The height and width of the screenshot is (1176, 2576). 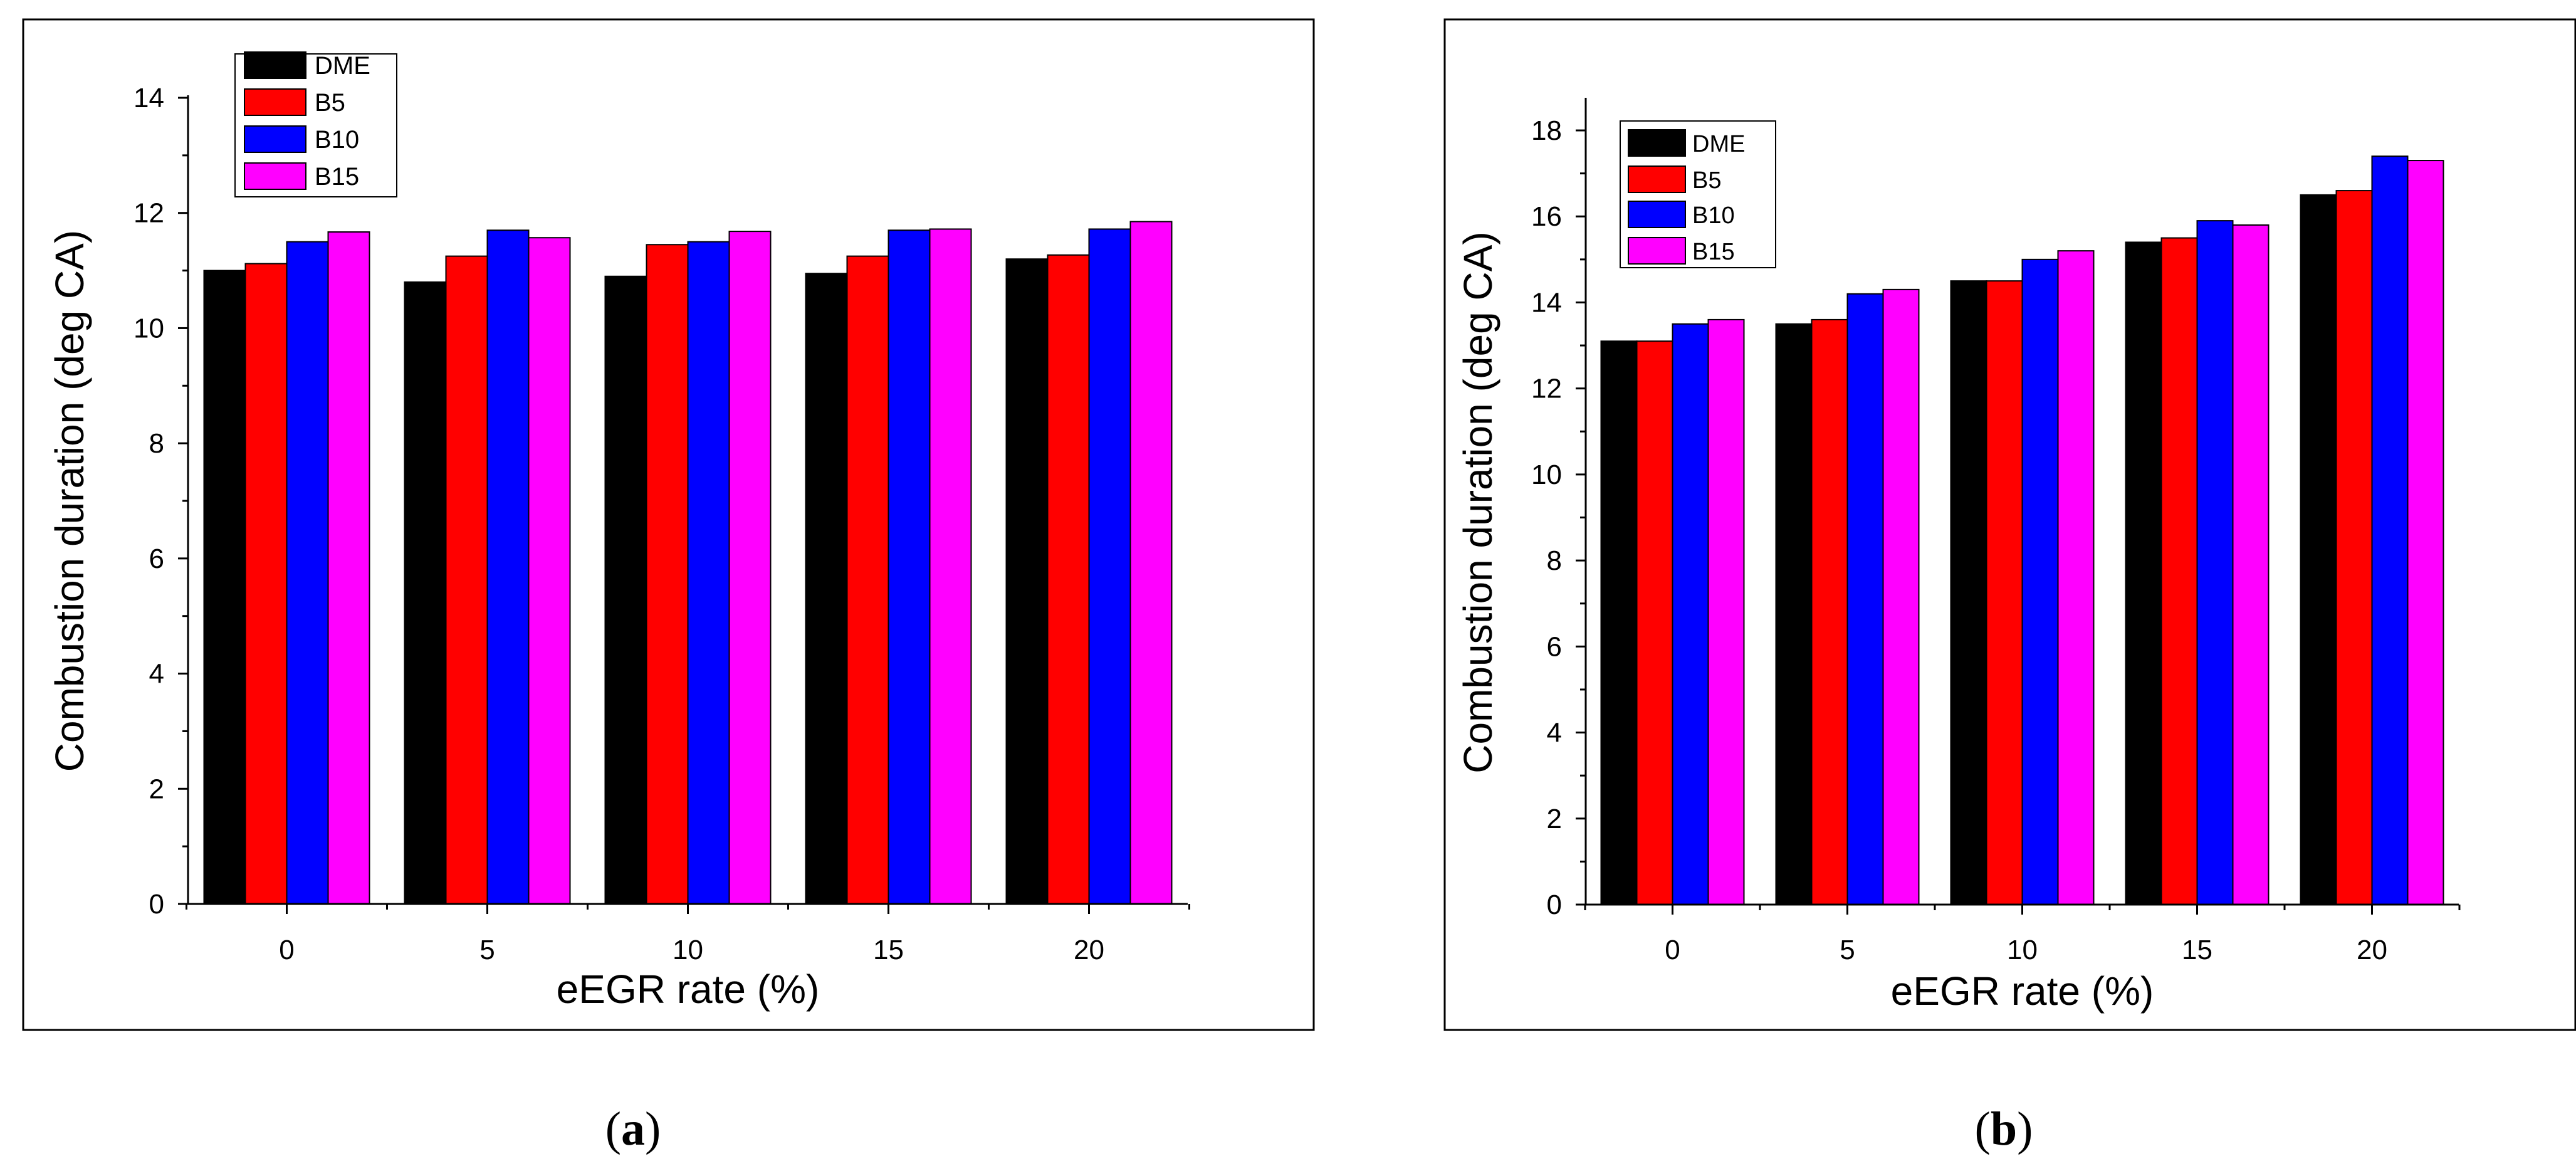 I want to click on y-tick-label: 16, so click(x=1546, y=217).